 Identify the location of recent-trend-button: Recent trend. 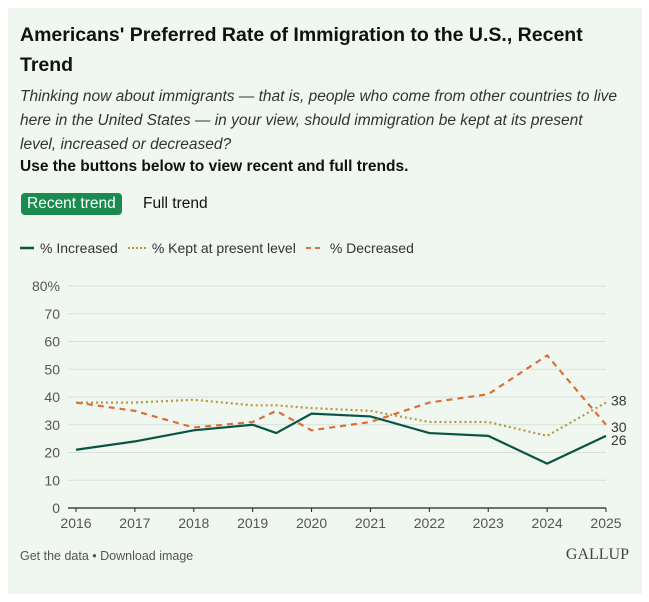
(71, 204).